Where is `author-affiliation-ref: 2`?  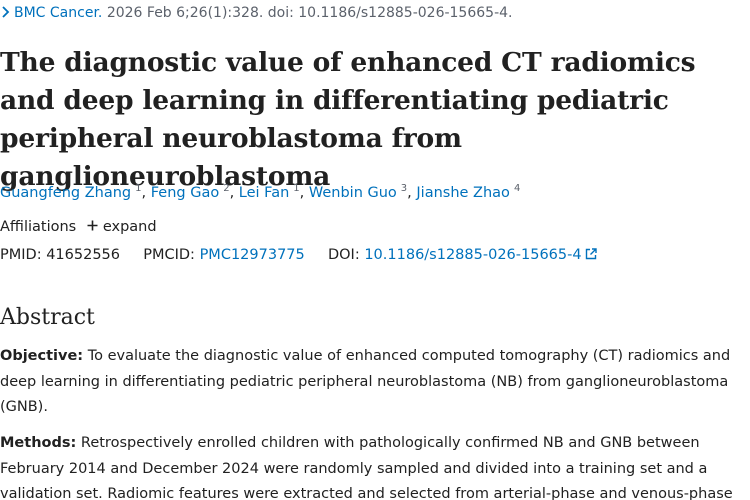 author-affiliation-ref: 2 is located at coordinates (226, 188).